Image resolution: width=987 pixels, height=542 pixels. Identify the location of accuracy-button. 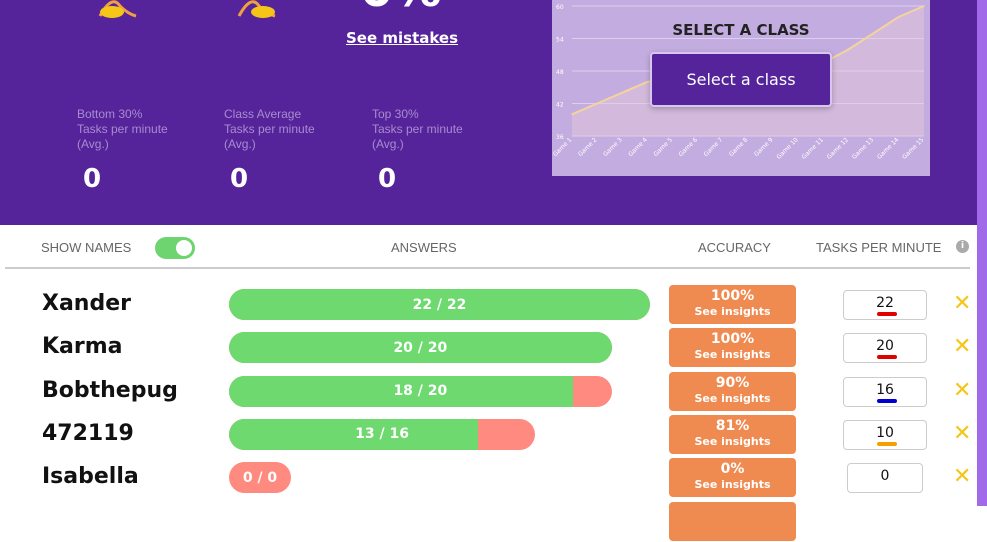
(732, 521).